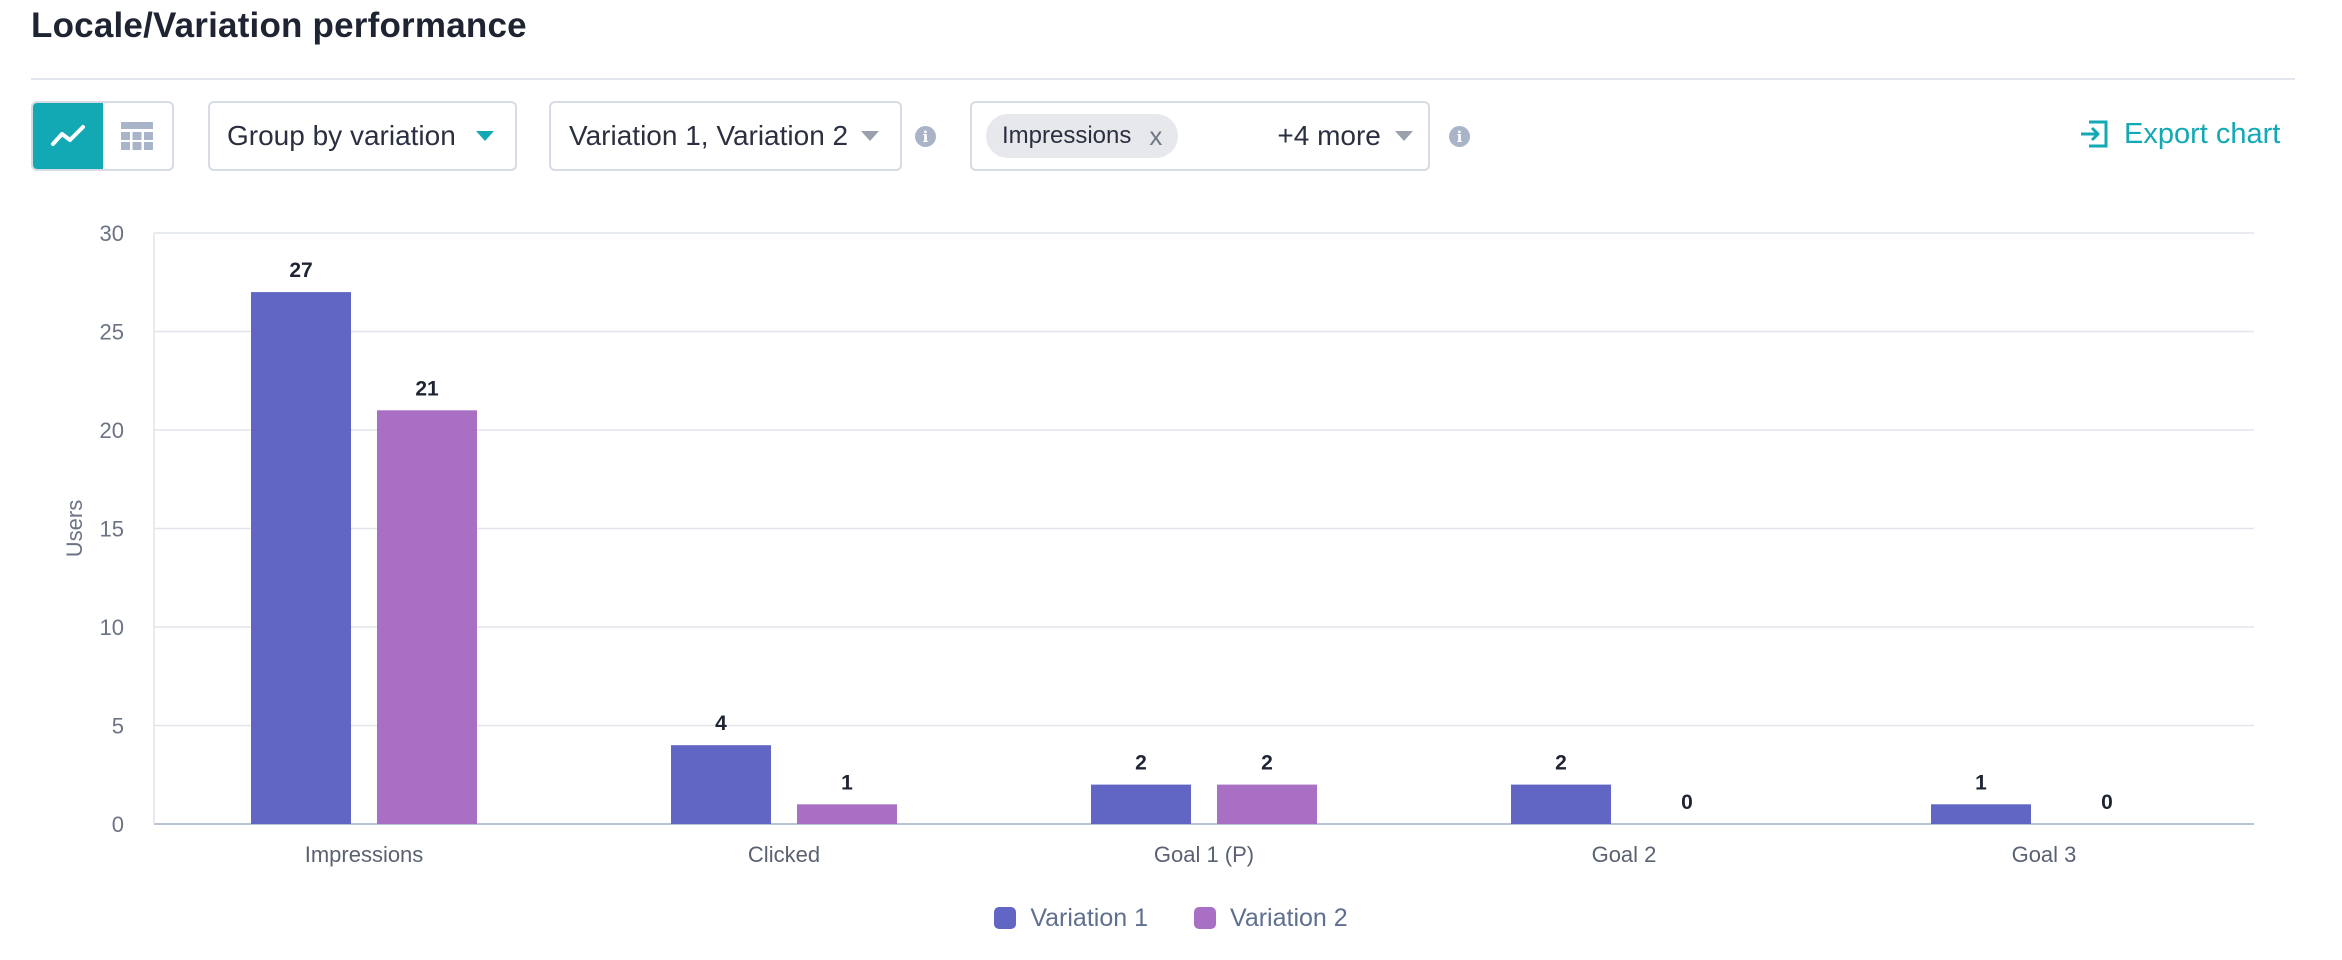 This screenshot has width=2342, height=960. What do you see at coordinates (2044, 854) in the screenshot?
I see `x-tick-label: Goal 3` at bounding box center [2044, 854].